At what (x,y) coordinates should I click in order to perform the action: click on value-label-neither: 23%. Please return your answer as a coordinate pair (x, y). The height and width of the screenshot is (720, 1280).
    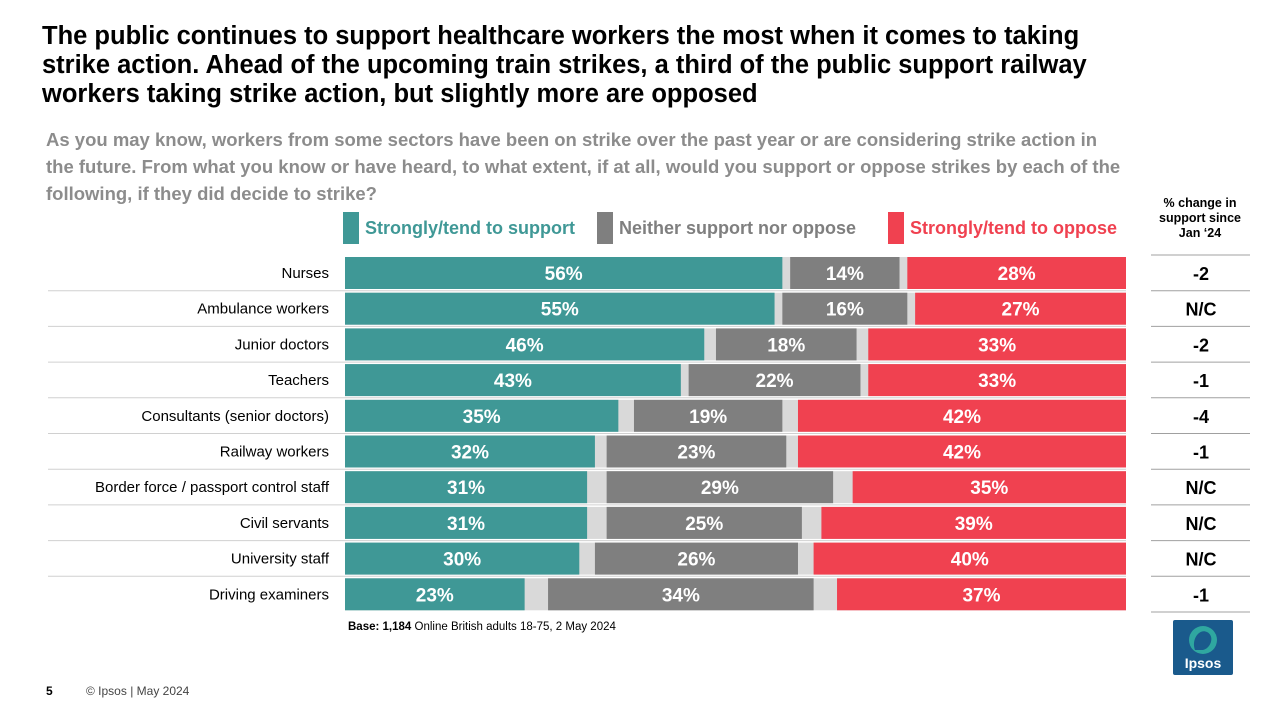
    Looking at the image, I should click on (696, 453).